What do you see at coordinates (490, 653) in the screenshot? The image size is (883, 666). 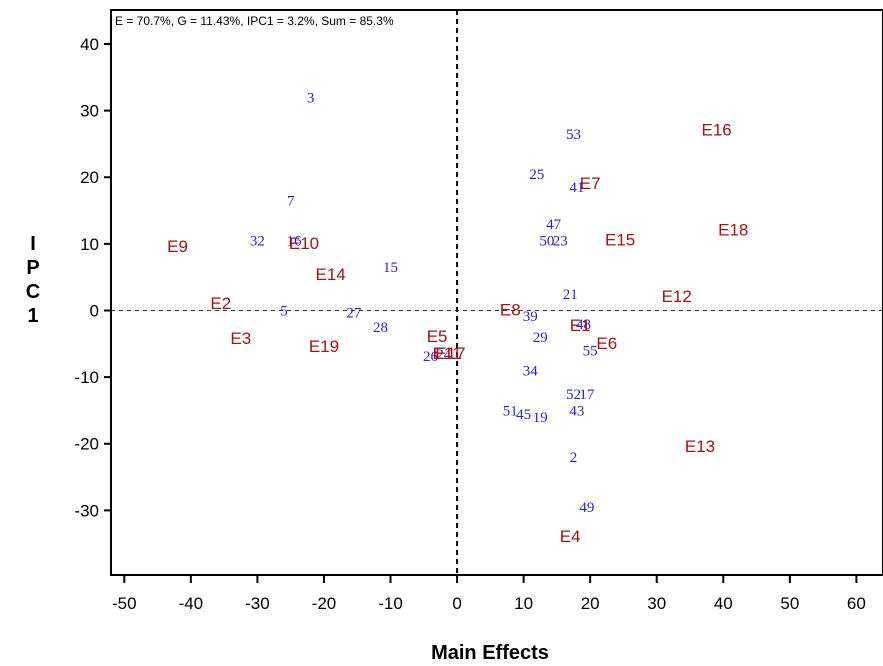 I see `x-axis-title: Main Effects` at bounding box center [490, 653].